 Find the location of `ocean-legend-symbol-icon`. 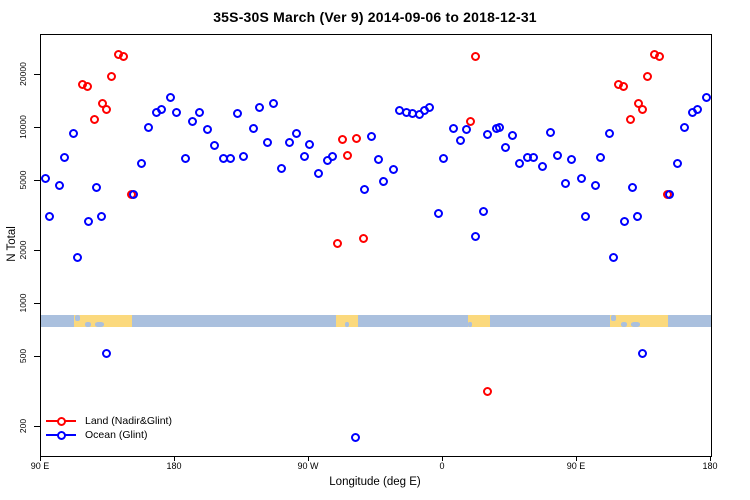

ocean-legend-symbol-icon is located at coordinates (61, 435).